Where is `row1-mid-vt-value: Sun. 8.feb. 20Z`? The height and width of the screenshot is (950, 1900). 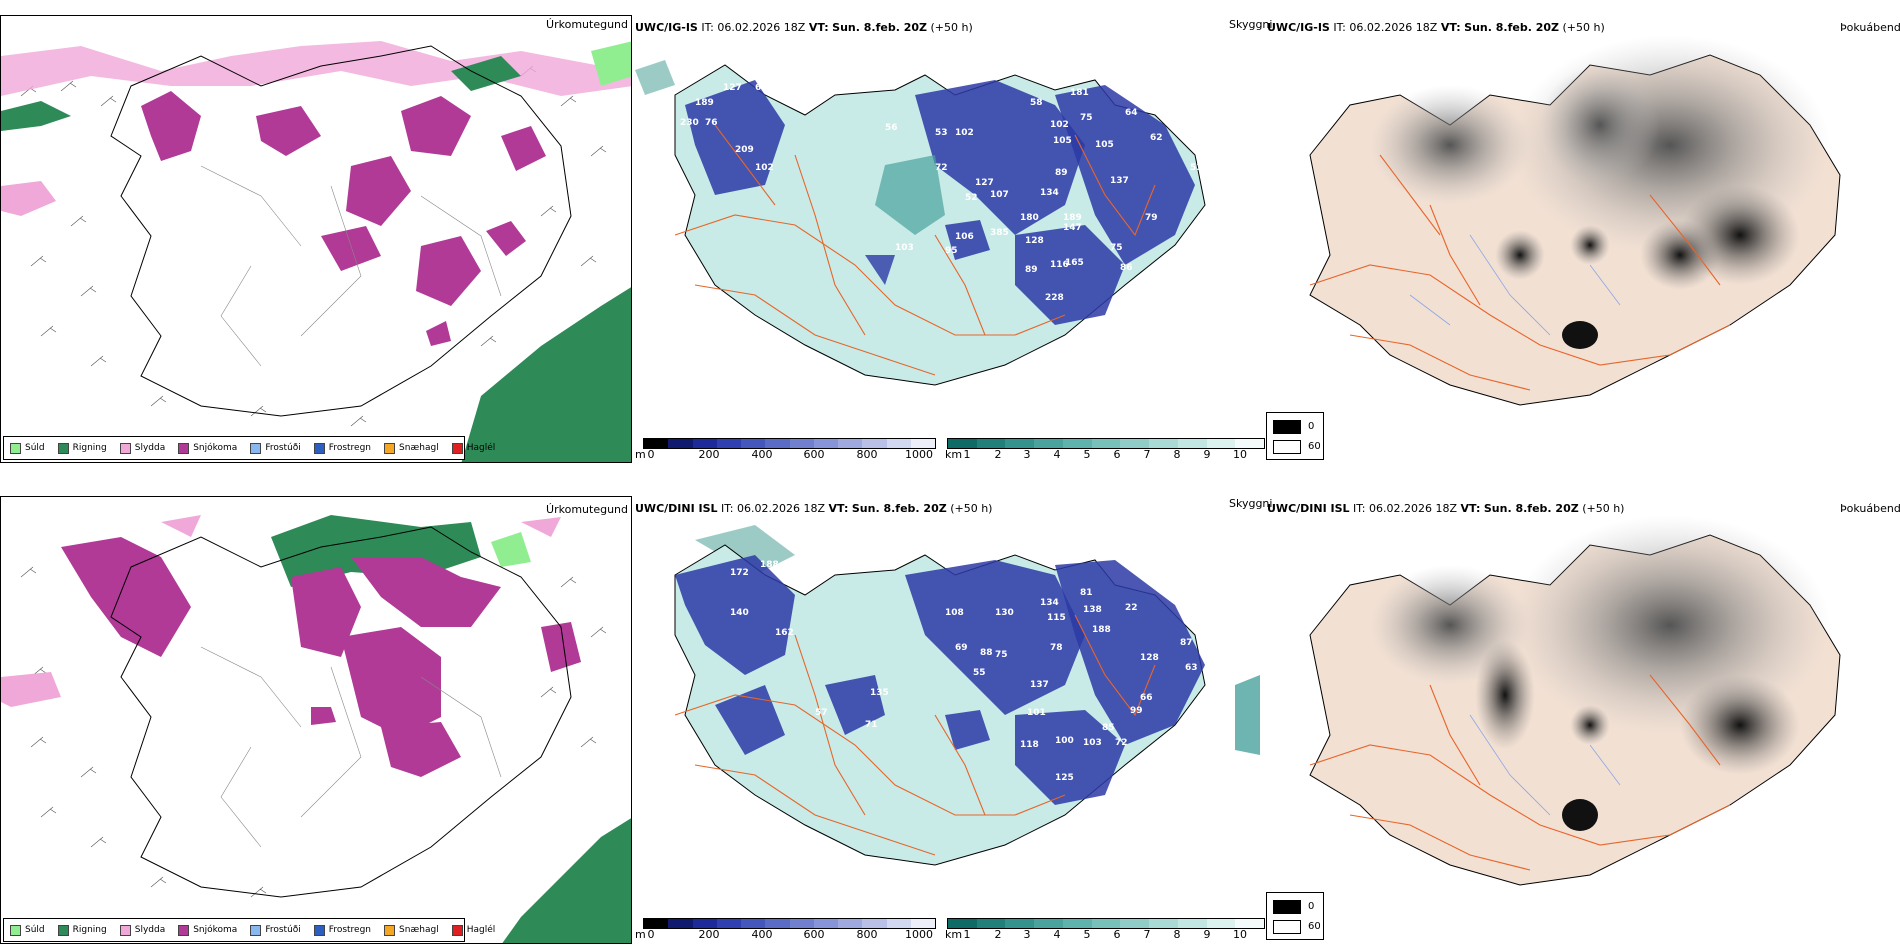
row1-mid-vt-value: Sun. 8.feb. 20Z is located at coordinates (880, 27).